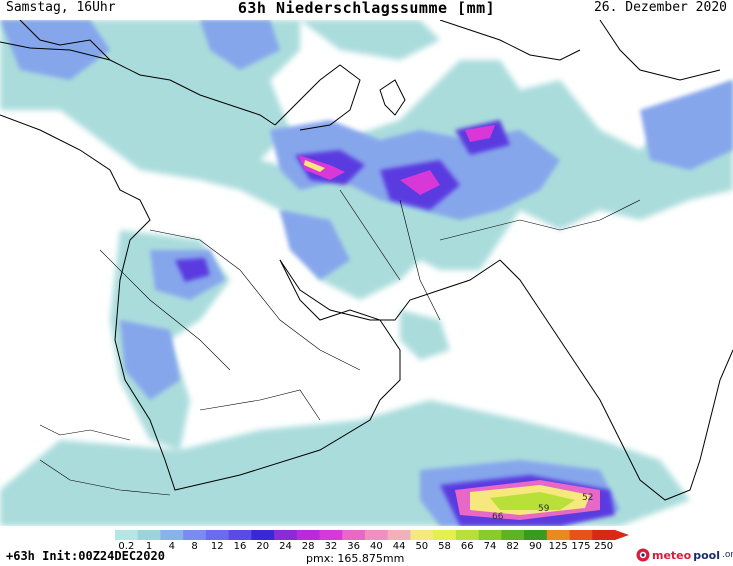 Image resolution: width=733 pixels, height=566 pixels. What do you see at coordinates (604, 546) in the screenshot?
I see `colorbar-tick-label: 250` at bounding box center [604, 546].